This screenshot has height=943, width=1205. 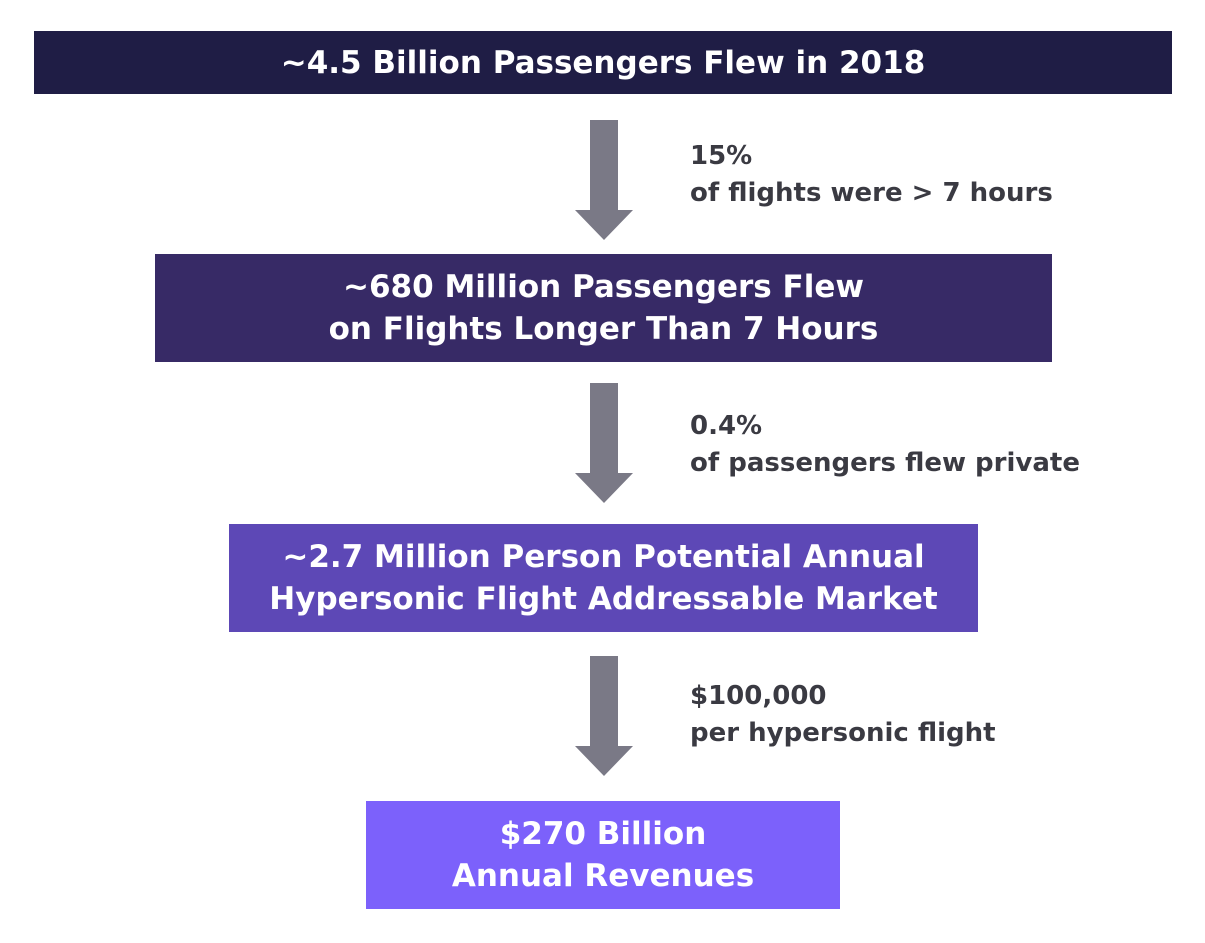 I want to click on transition-description: per hypersonic flight, so click(x=843, y=733).